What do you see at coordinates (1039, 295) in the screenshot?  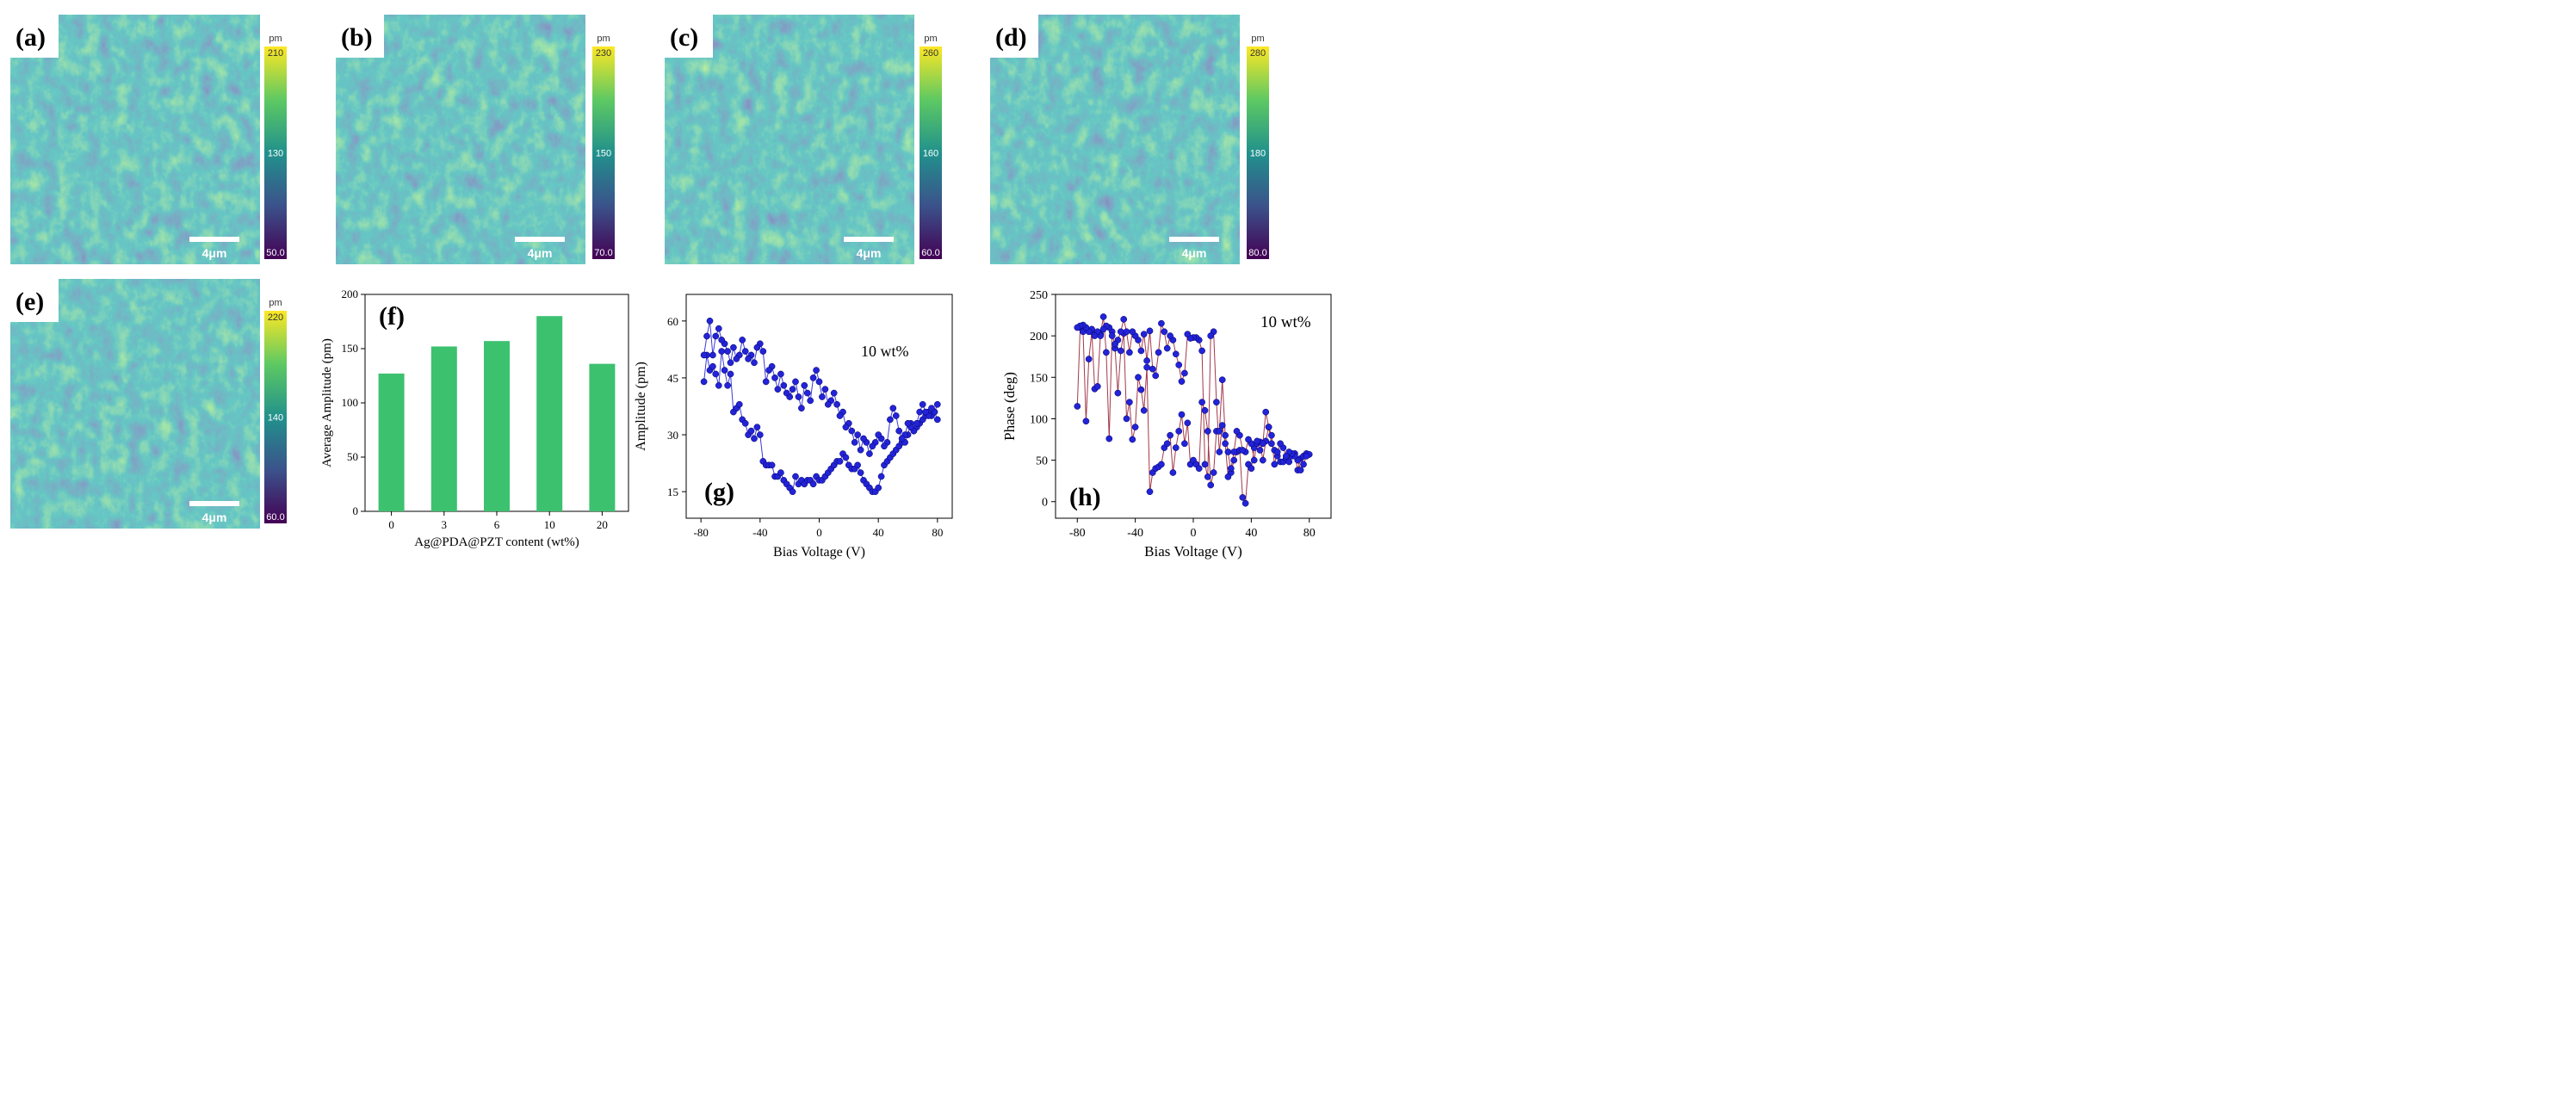 I see `y-tick-label: 250` at bounding box center [1039, 295].